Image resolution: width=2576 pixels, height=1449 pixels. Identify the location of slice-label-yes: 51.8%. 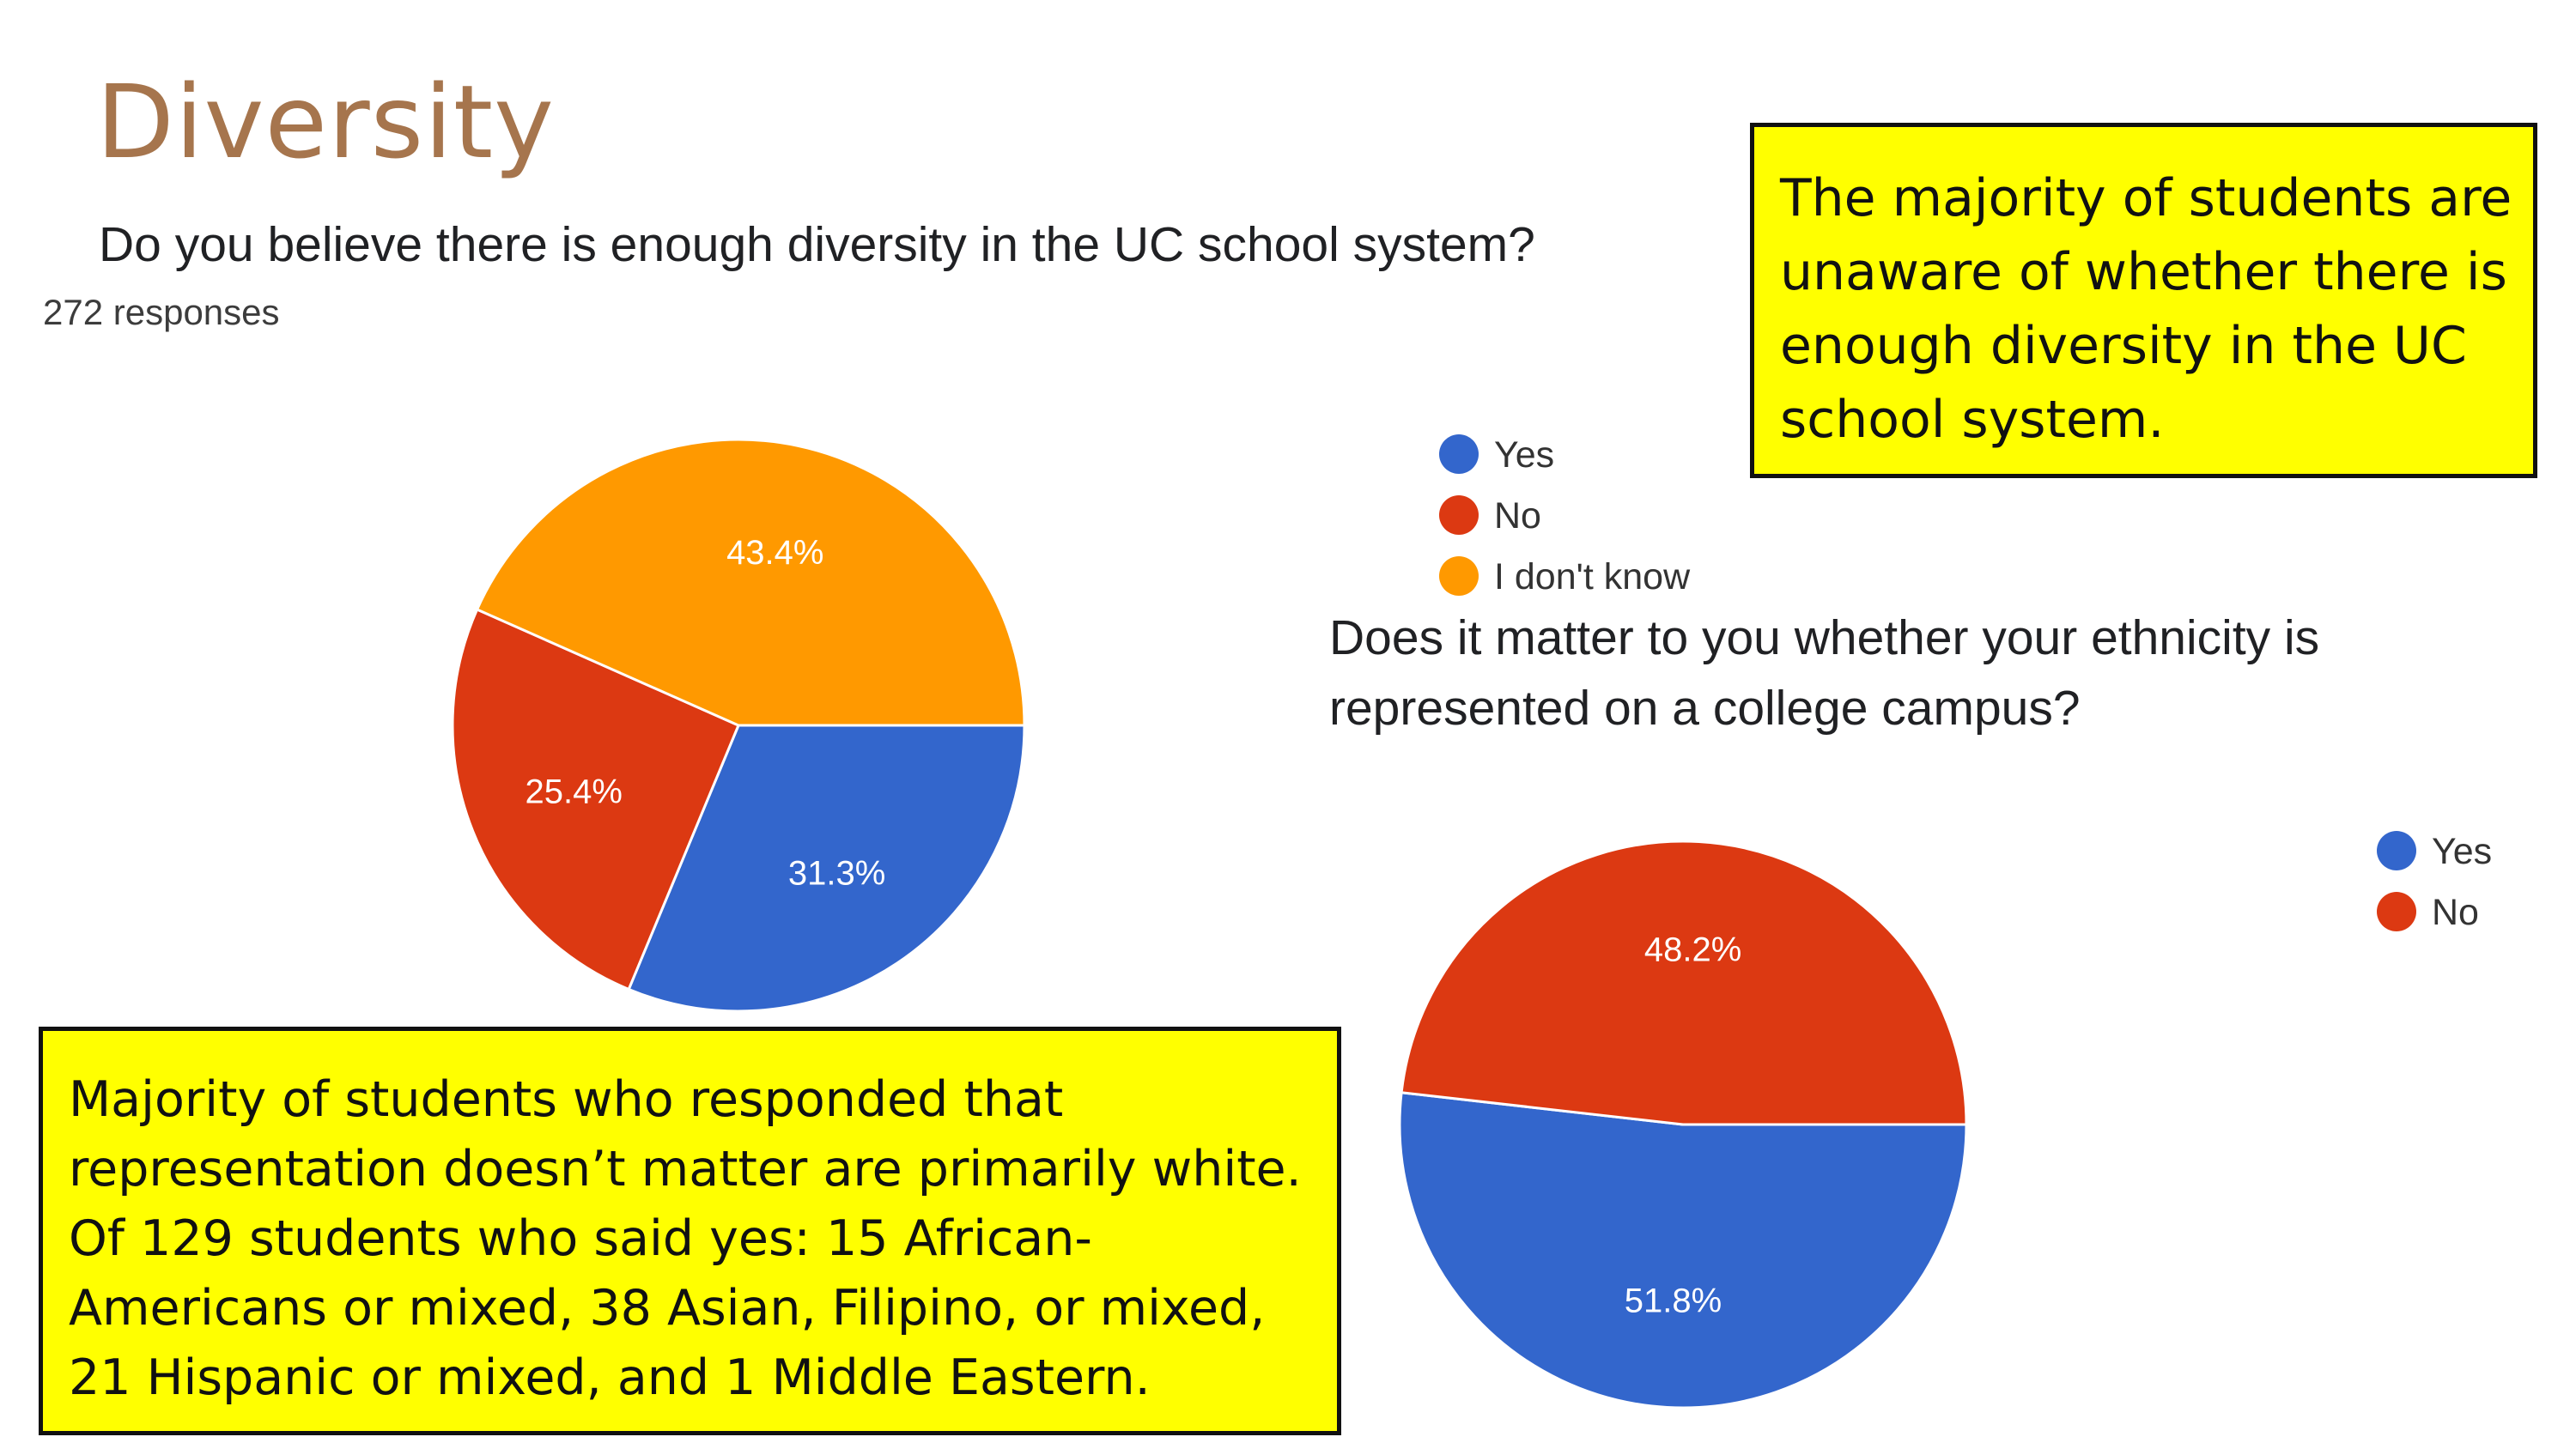
(1674, 1300).